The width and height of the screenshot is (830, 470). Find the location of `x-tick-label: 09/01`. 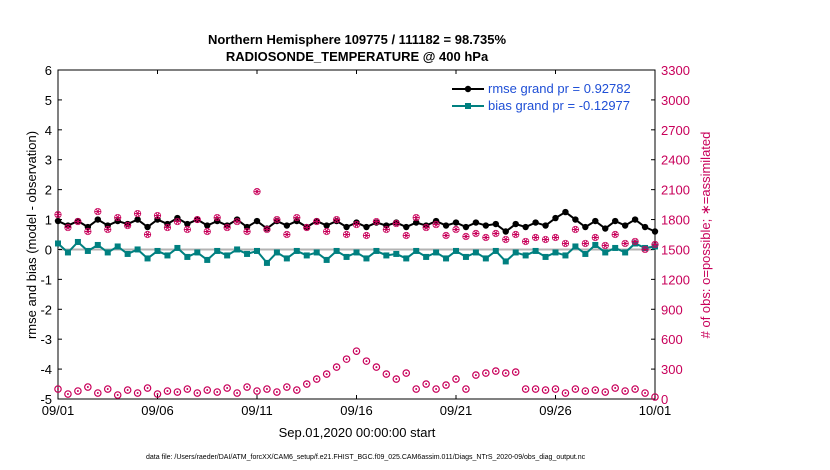

x-tick-label: 09/01 is located at coordinates (58, 410).